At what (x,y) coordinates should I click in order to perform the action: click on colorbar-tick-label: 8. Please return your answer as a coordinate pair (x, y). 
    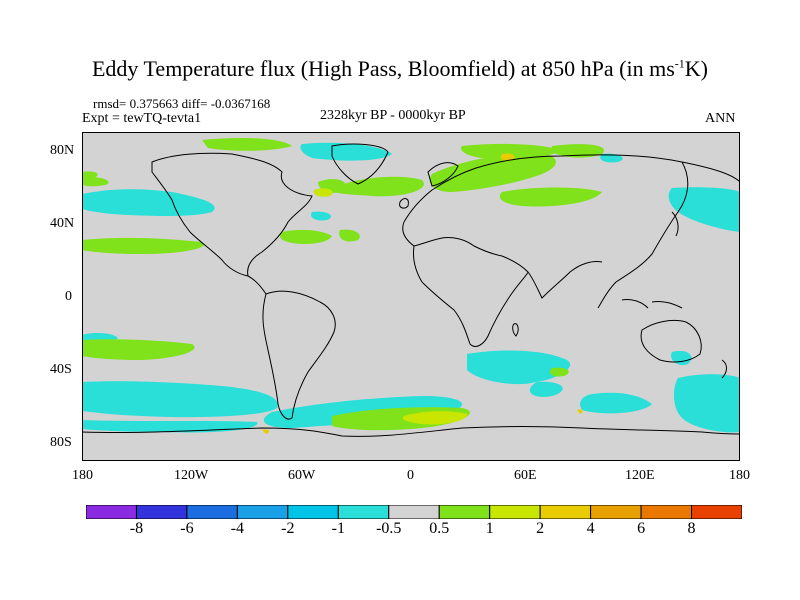
    Looking at the image, I should click on (691, 528).